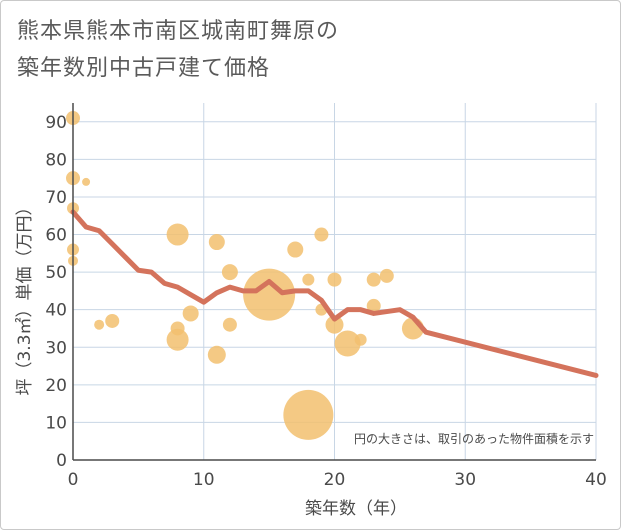 The width and height of the screenshot is (621, 530). Describe the element at coordinates (178, 50) in the screenshot. I see `chart-title: 熊本県熊本市南区城南町舞原の 築年数別中古戸建て価格` at that location.